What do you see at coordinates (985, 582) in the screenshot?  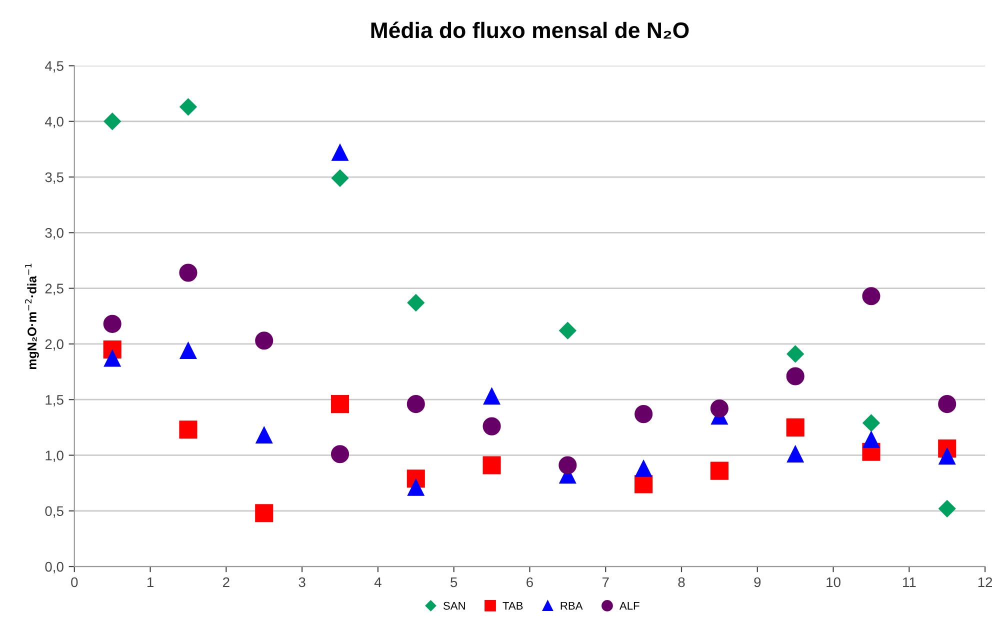 I see `x-tick-label: 12` at bounding box center [985, 582].